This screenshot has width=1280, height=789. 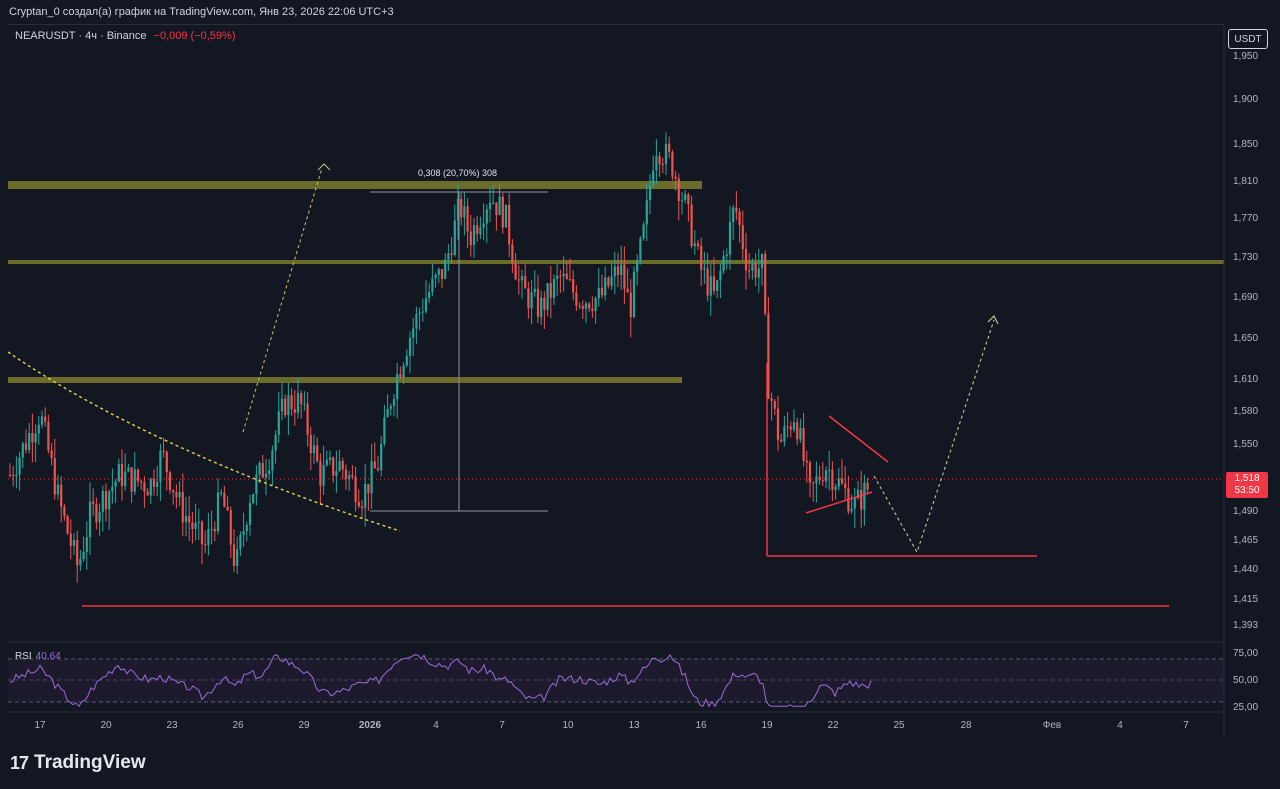 I want to click on footer, so click(x=640, y=764).